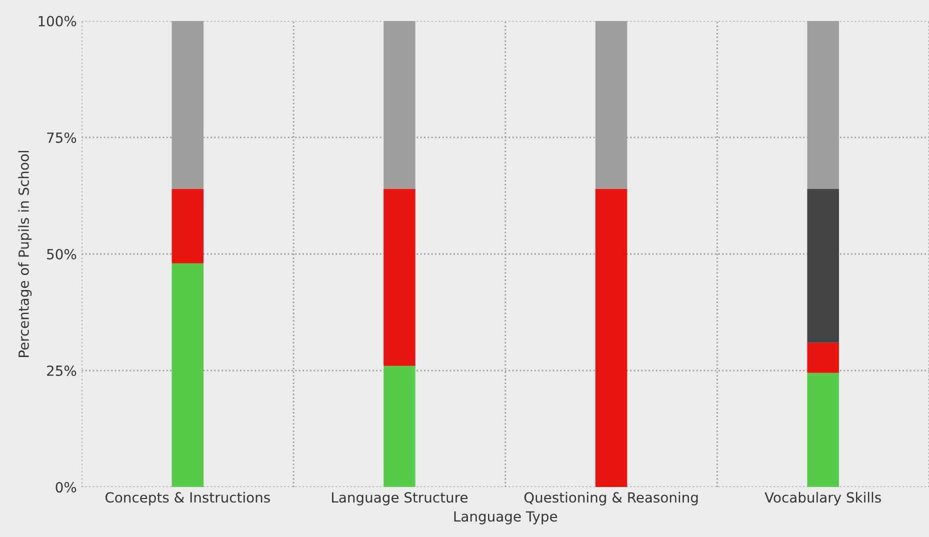 This screenshot has width=929, height=537. Describe the element at coordinates (400, 499) in the screenshot. I see `x-tick-label: Language Structure` at that location.